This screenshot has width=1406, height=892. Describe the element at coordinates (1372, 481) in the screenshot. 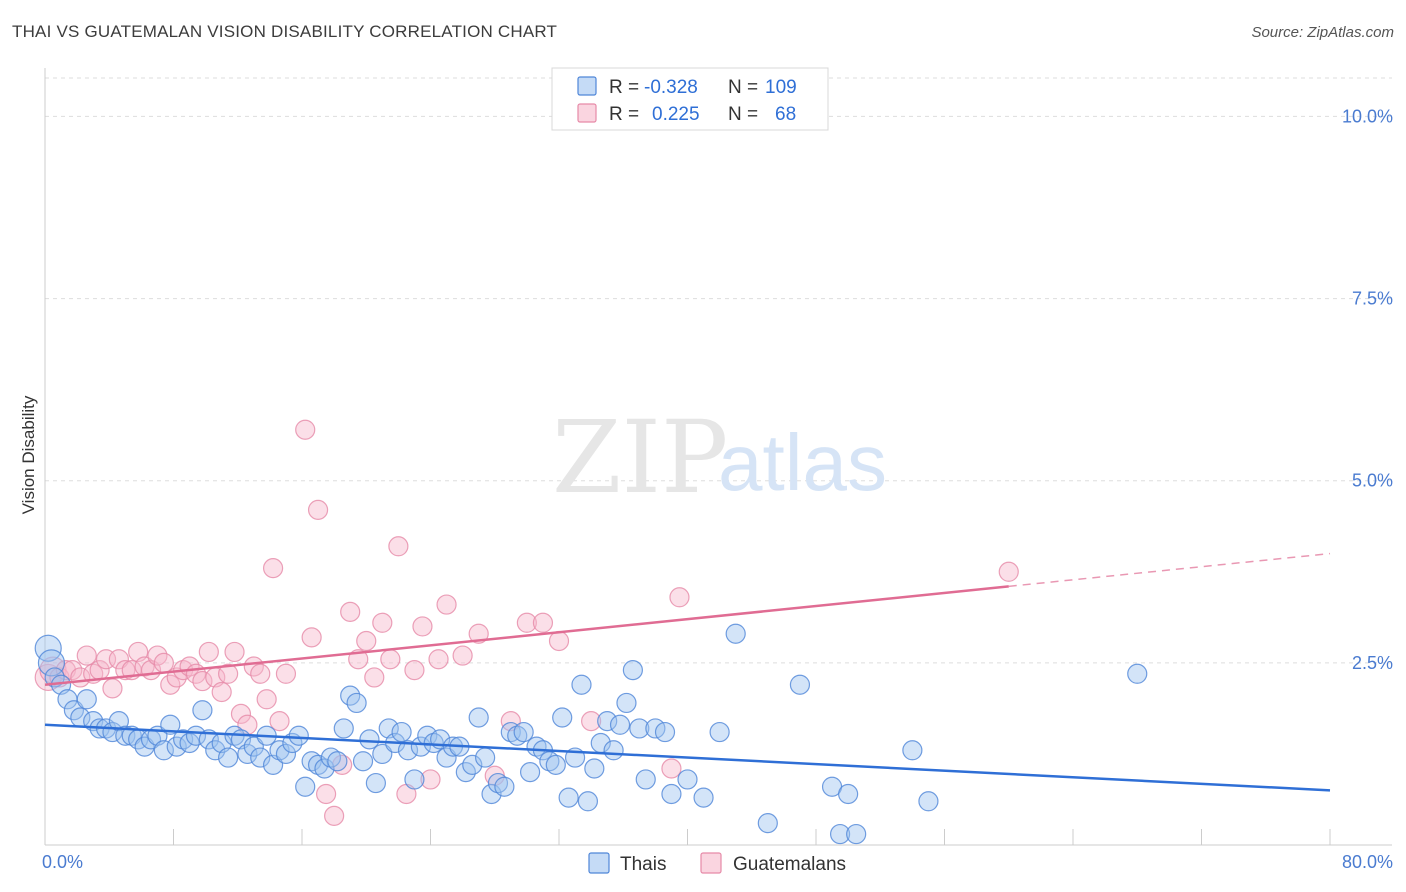

I see `y-tick-label: 5.0%` at that location.